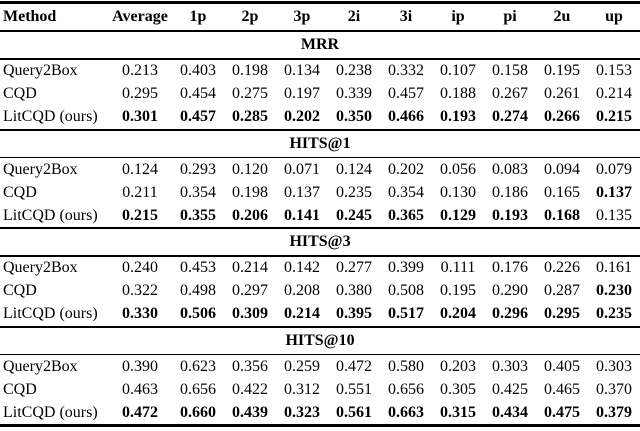 Image resolution: width=640 pixels, height=431 pixels. Describe the element at coordinates (198, 169) in the screenshot. I see `value-cell-1p: 0.293` at that location.